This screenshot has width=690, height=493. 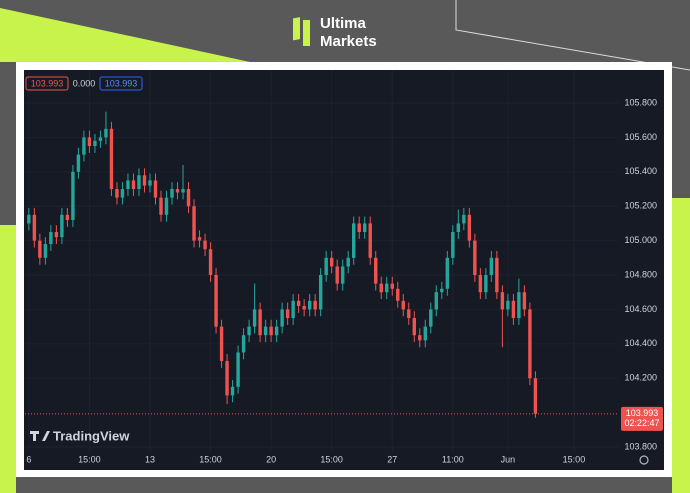 What do you see at coordinates (28, 459) in the screenshot?
I see `x-tick-label: 6` at bounding box center [28, 459].